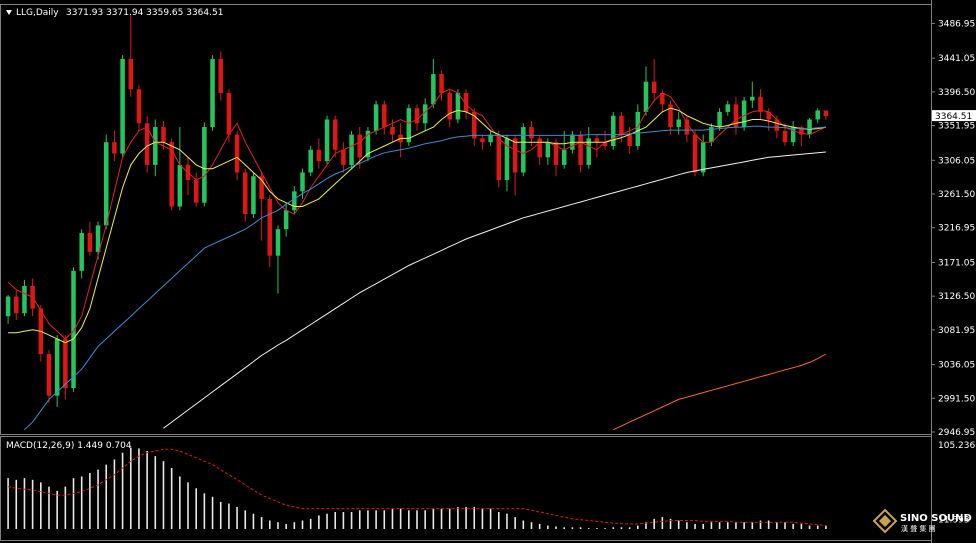 This screenshot has width=976, height=543. I want to click on macd-label: MACD(12,26,9) 1.449 0.704, so click(69, 446).